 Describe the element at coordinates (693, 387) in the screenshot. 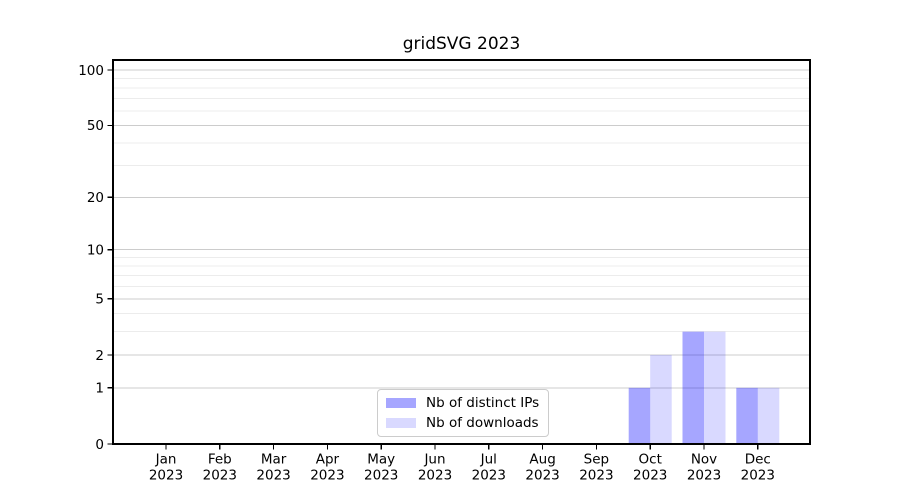

I see `bar-nov-series0` at that location.